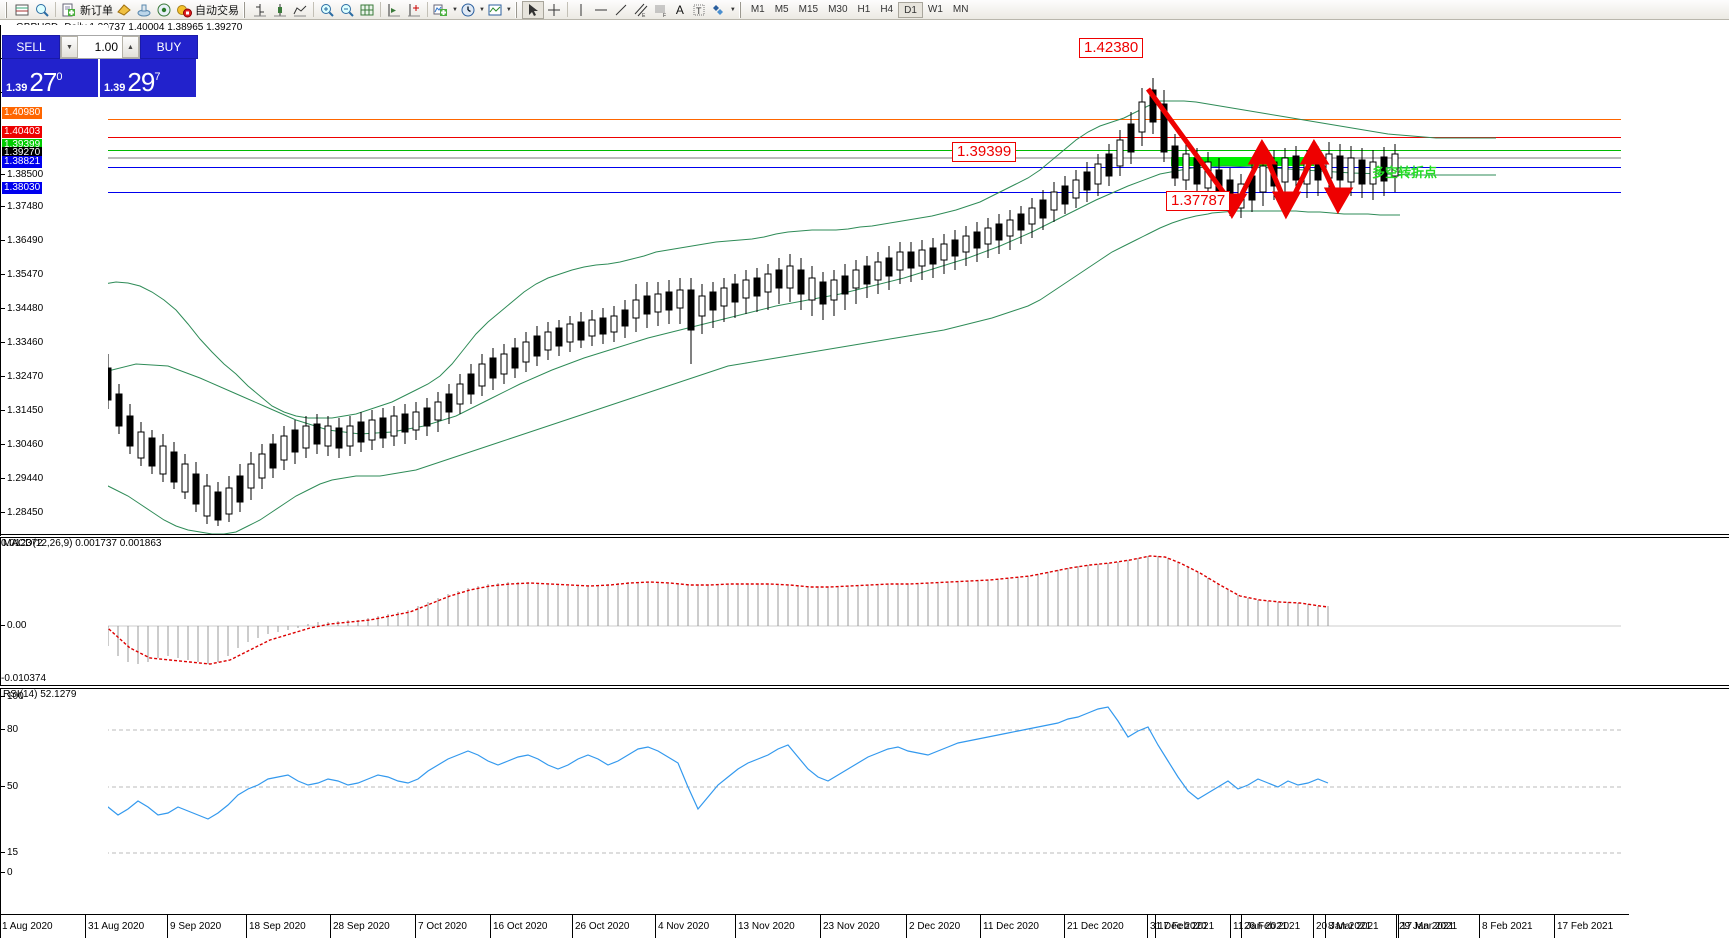 The width and height of the screenshot is (1729, 938). What do you see at coordinates (781, 9) in the screenshot?
I see `timeframe-m5: M5` at bounding box center [781, 9].